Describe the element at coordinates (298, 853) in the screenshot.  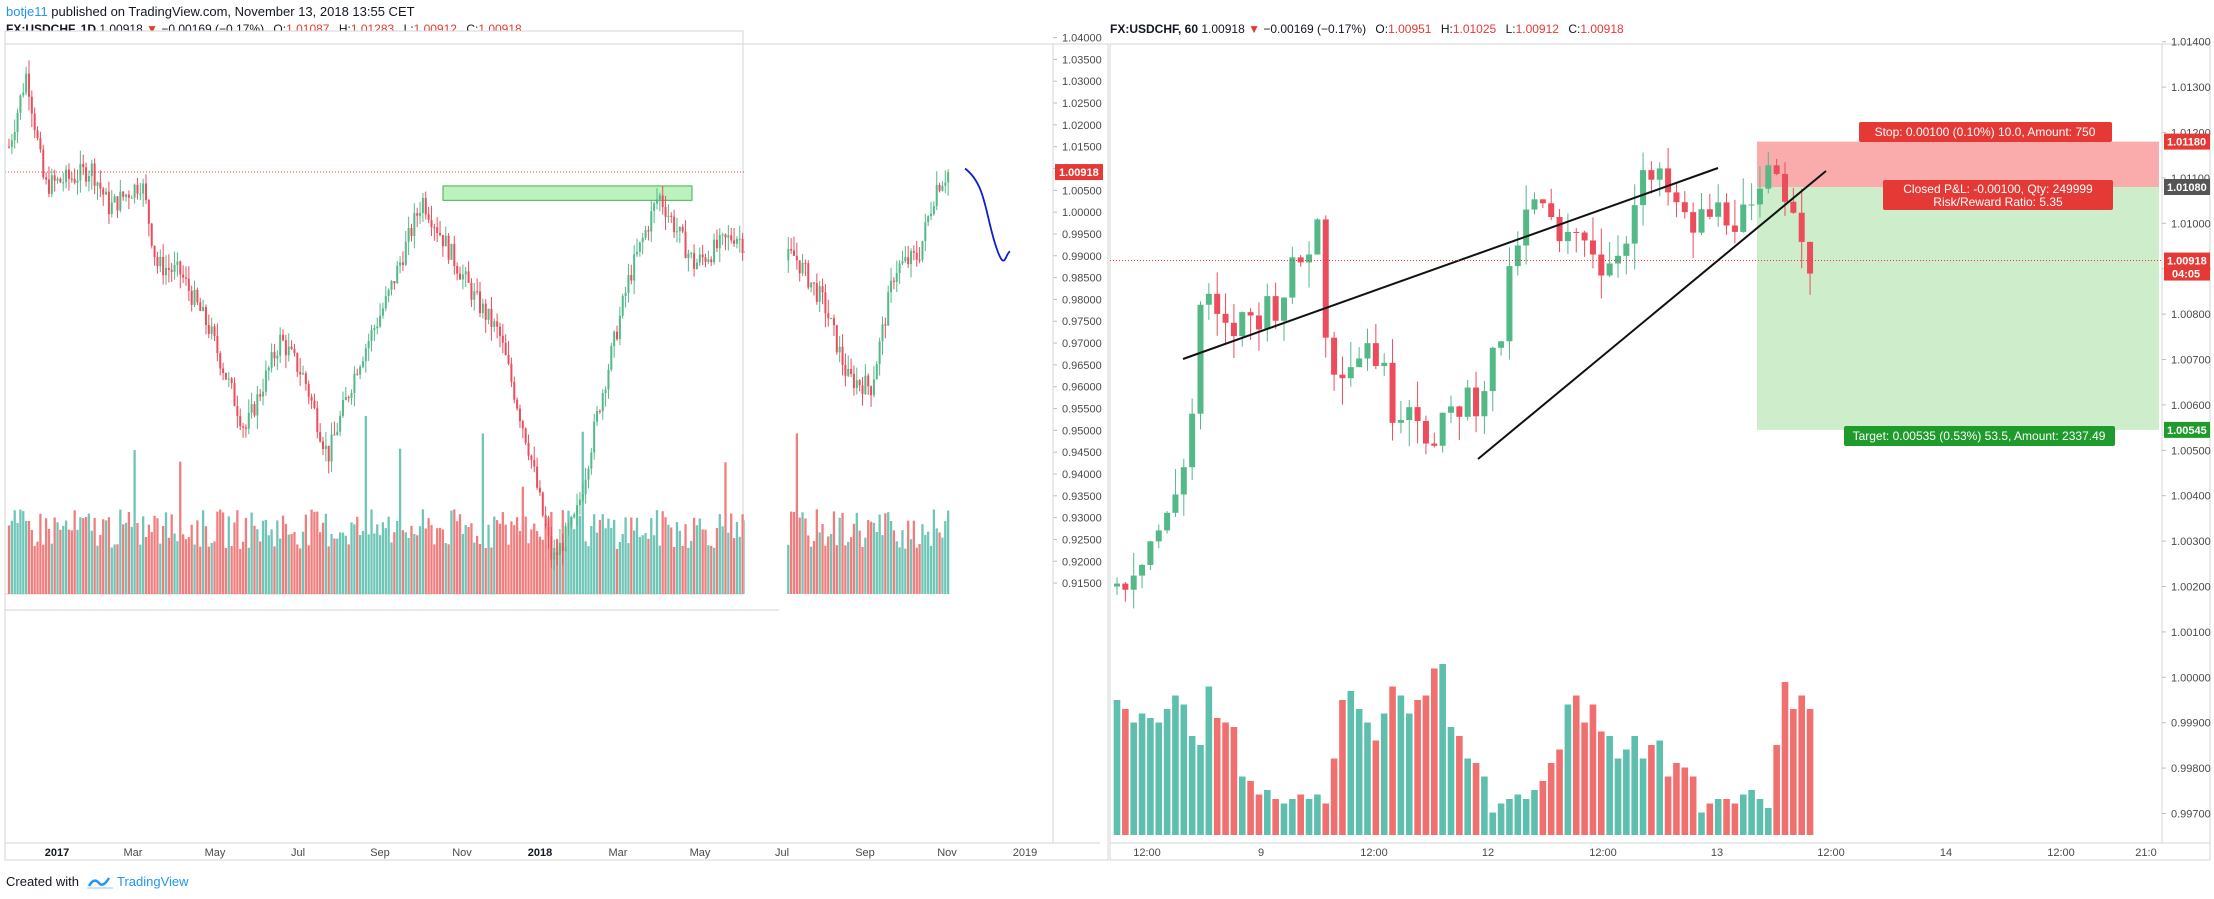
I see `daily-time-tick: Jul` at that location.